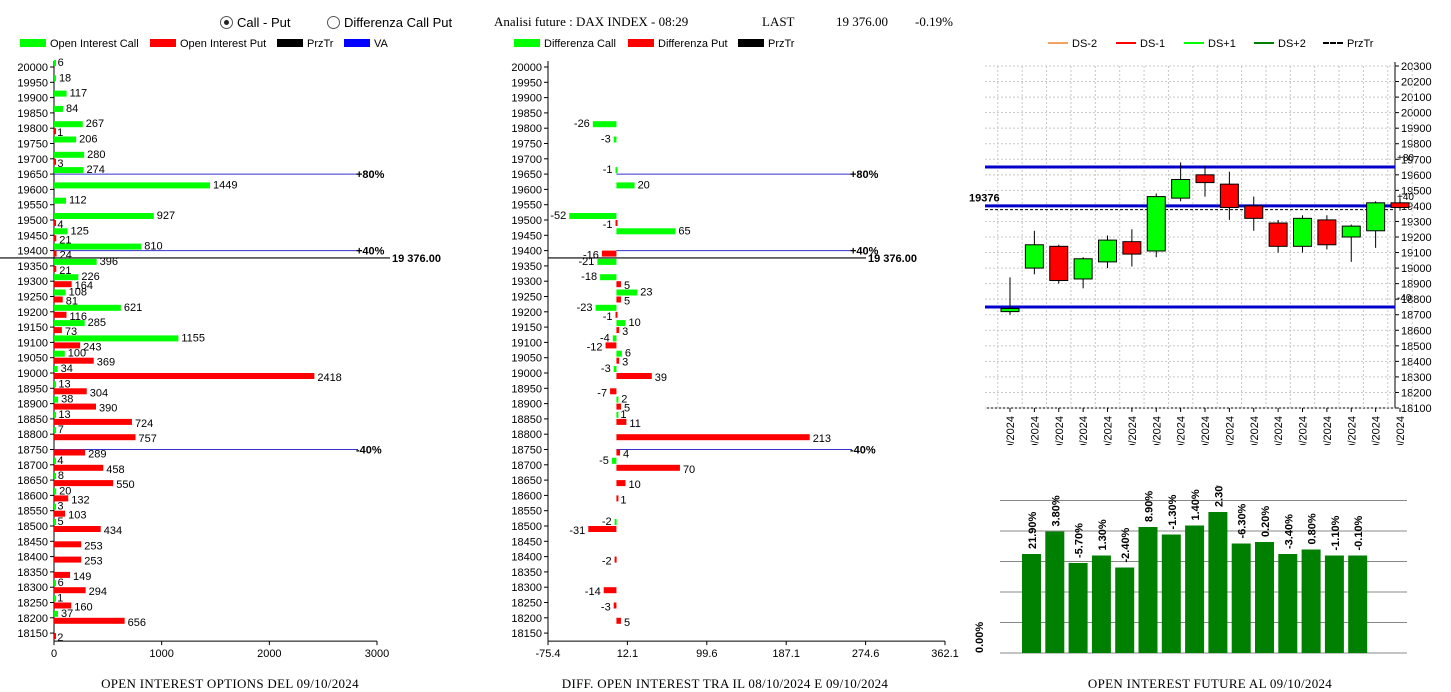  I want to click on legend-item: DS+2, so click(1280, 44).